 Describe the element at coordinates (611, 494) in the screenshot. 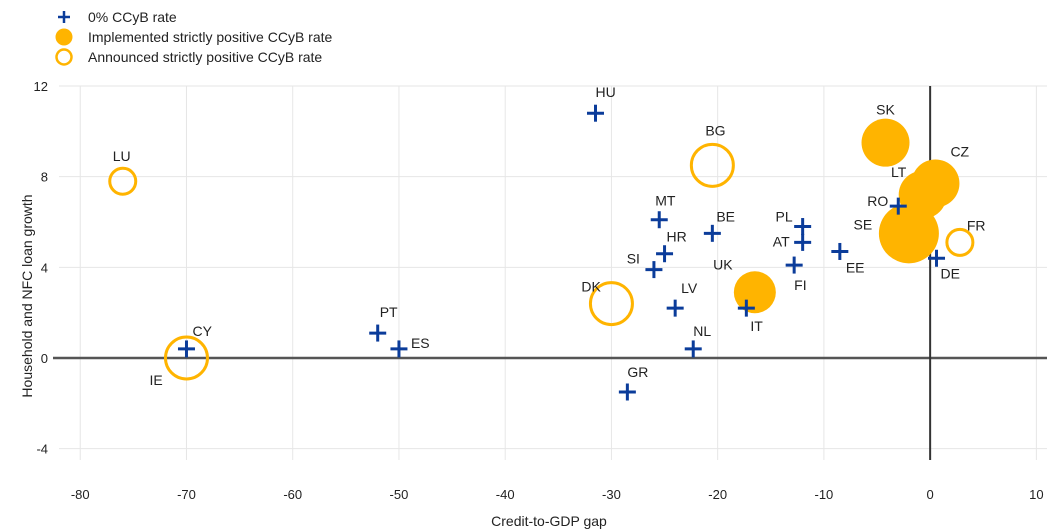

I see `x-tick-label: -30` at that location.